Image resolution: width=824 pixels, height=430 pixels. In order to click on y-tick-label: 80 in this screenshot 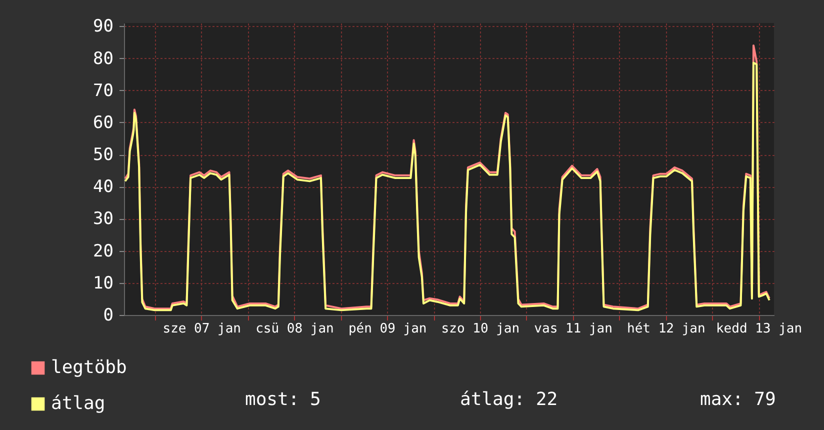, I will do `click(103, 58)`.